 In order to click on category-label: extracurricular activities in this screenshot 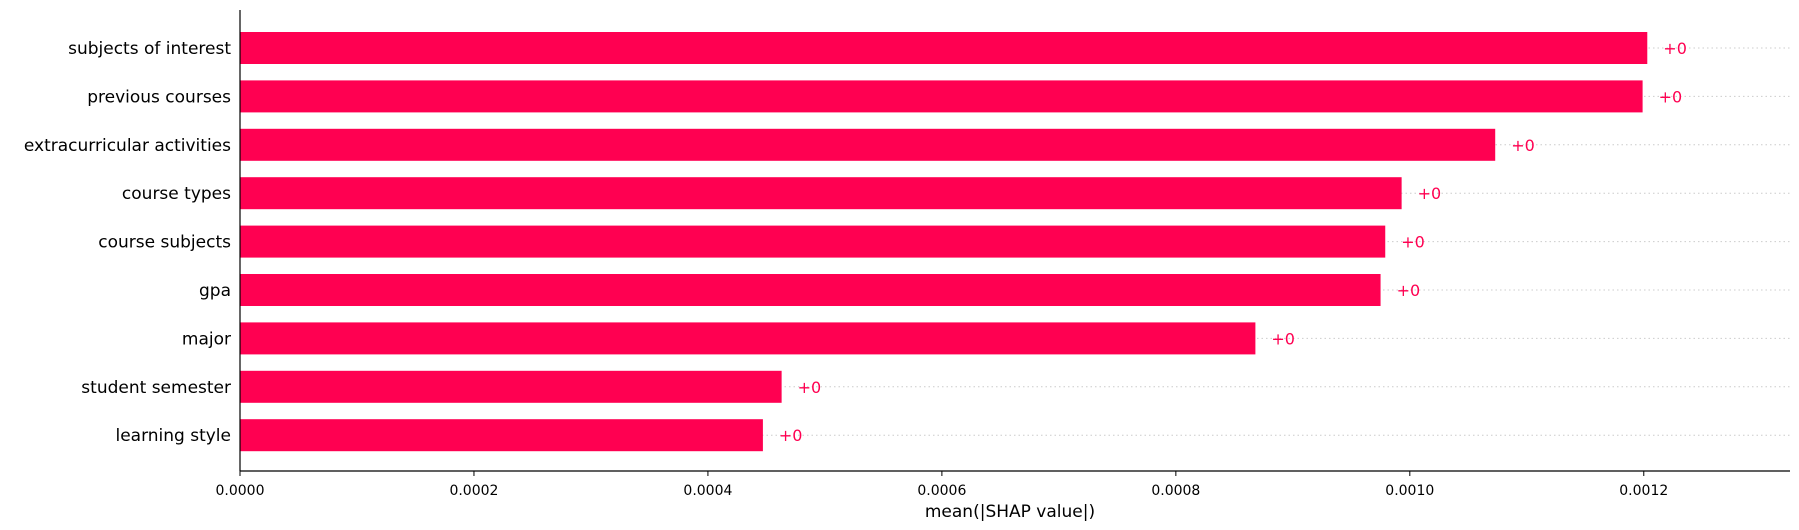, I will do `click(127, 146)`.